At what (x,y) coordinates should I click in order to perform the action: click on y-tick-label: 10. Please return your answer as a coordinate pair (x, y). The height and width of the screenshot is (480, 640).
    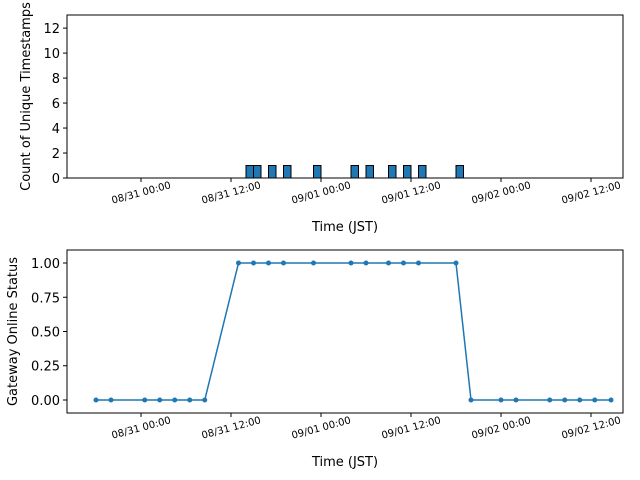
    Looking at the image, I should click on (51, 54).